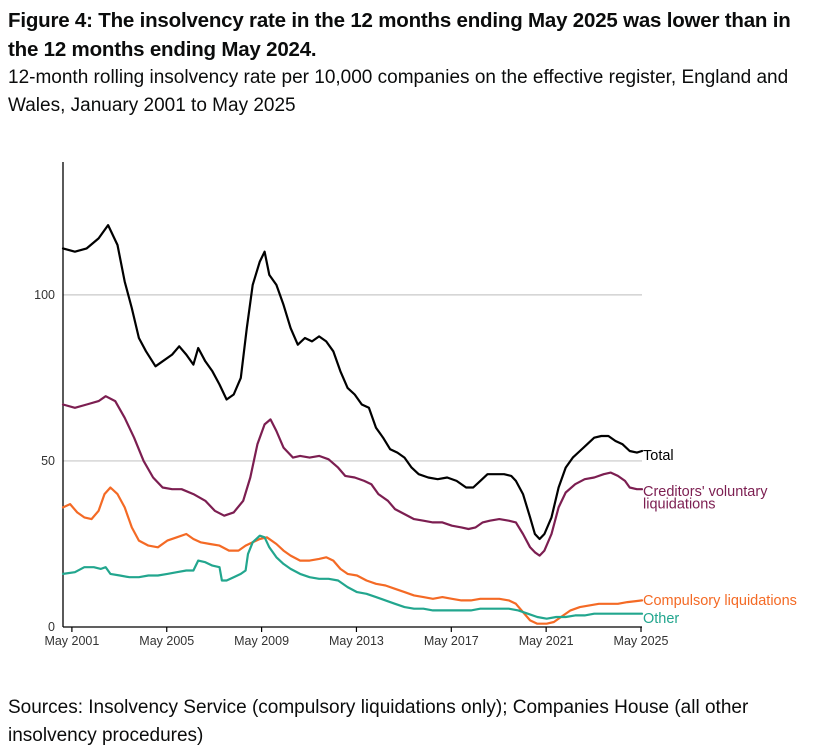 The width and height of the screenshot is (829, 755). I want to click on x-tick-label: May 2017, so click(451, 641).